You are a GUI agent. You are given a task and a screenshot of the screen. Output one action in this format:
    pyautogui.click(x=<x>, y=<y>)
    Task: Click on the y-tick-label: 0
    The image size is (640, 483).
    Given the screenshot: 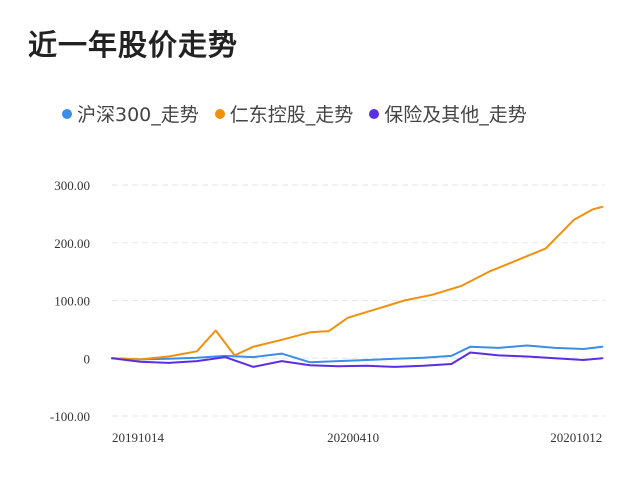 What is the action you would take?
    pyautogui.click(x=87, y=358)
    